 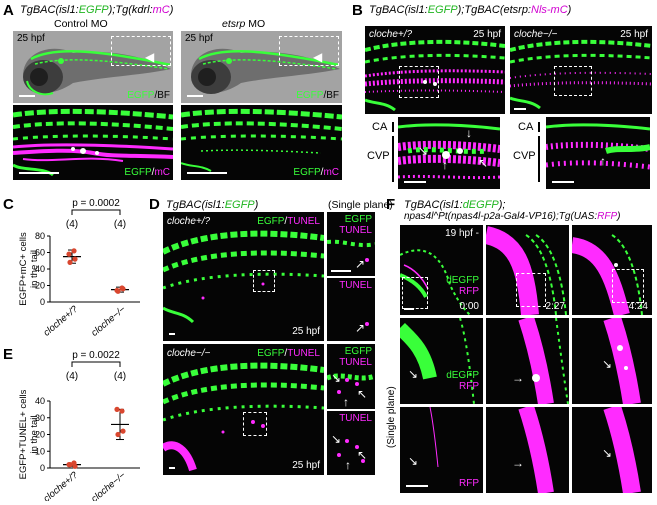 I want to click on panel-b-label: B, so click(x=357, y=10).